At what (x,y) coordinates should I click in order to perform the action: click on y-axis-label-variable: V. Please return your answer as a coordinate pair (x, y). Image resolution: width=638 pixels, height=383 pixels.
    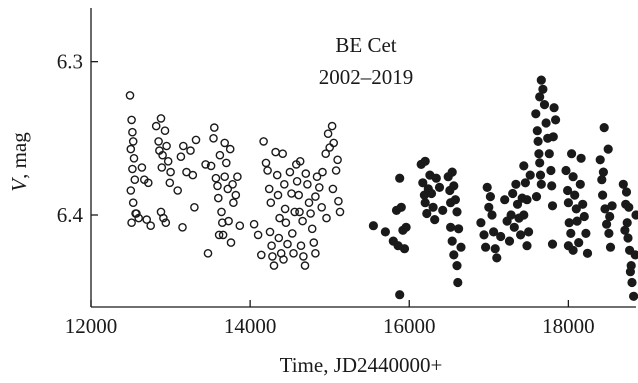
    Looking at the image, I should click on (19, 184).